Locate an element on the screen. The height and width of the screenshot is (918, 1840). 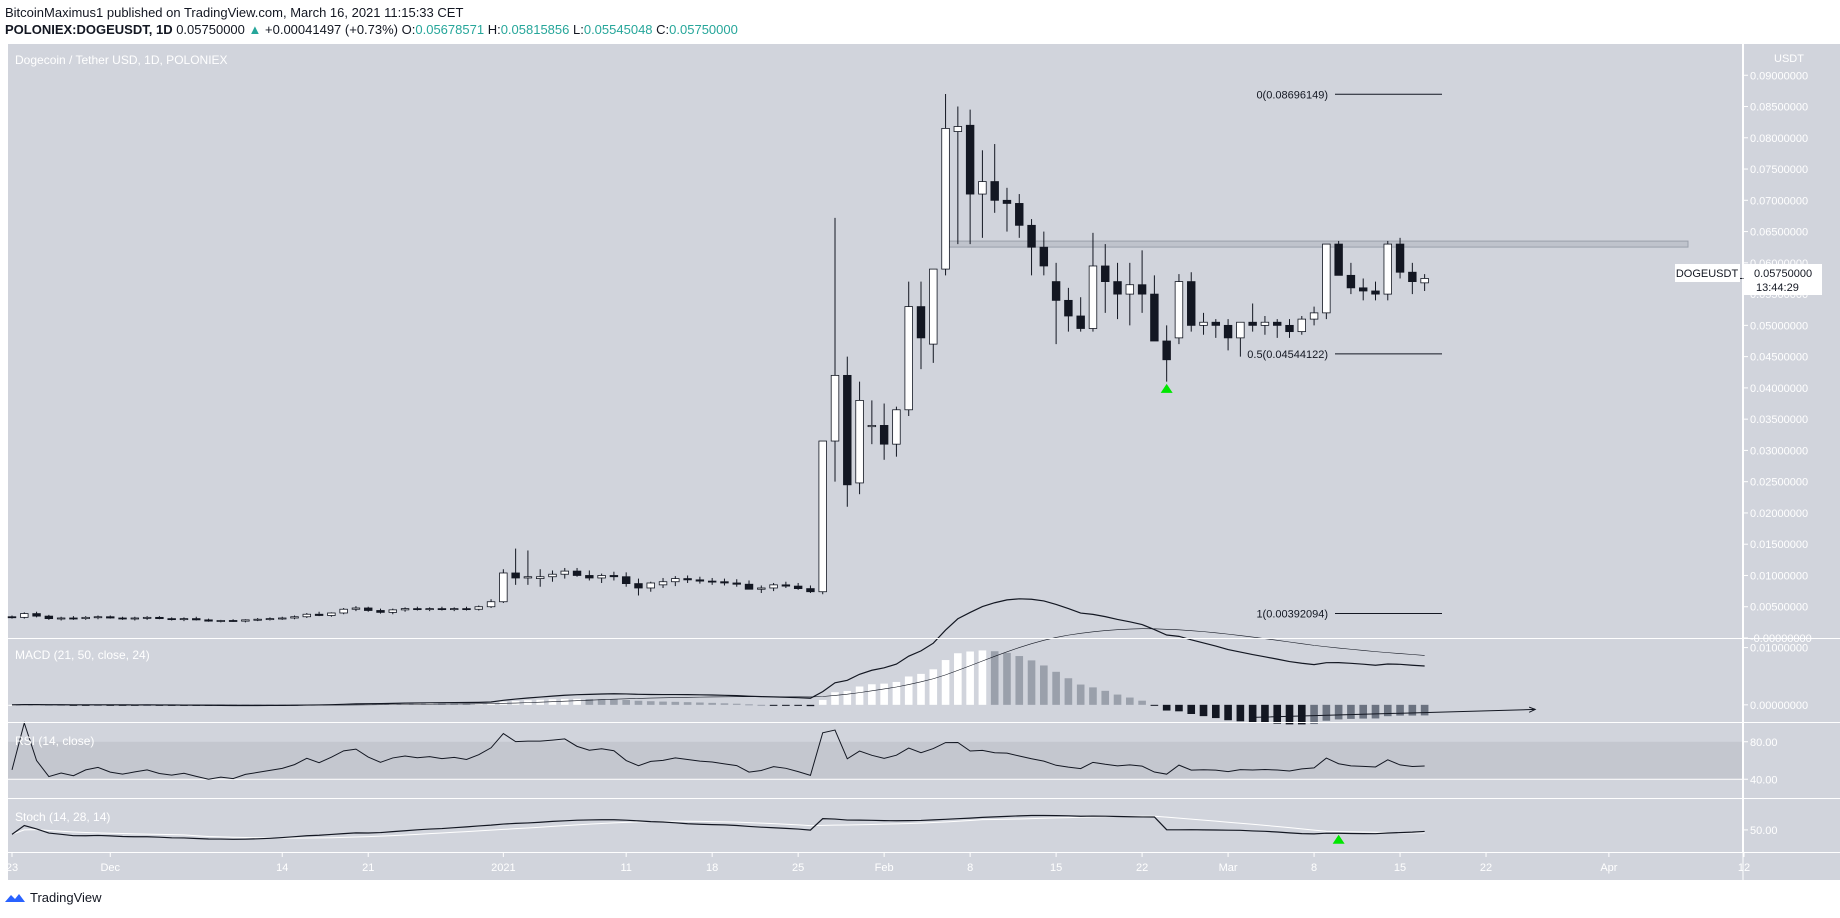
price-tag-box is located at coordinates (1783, 279).